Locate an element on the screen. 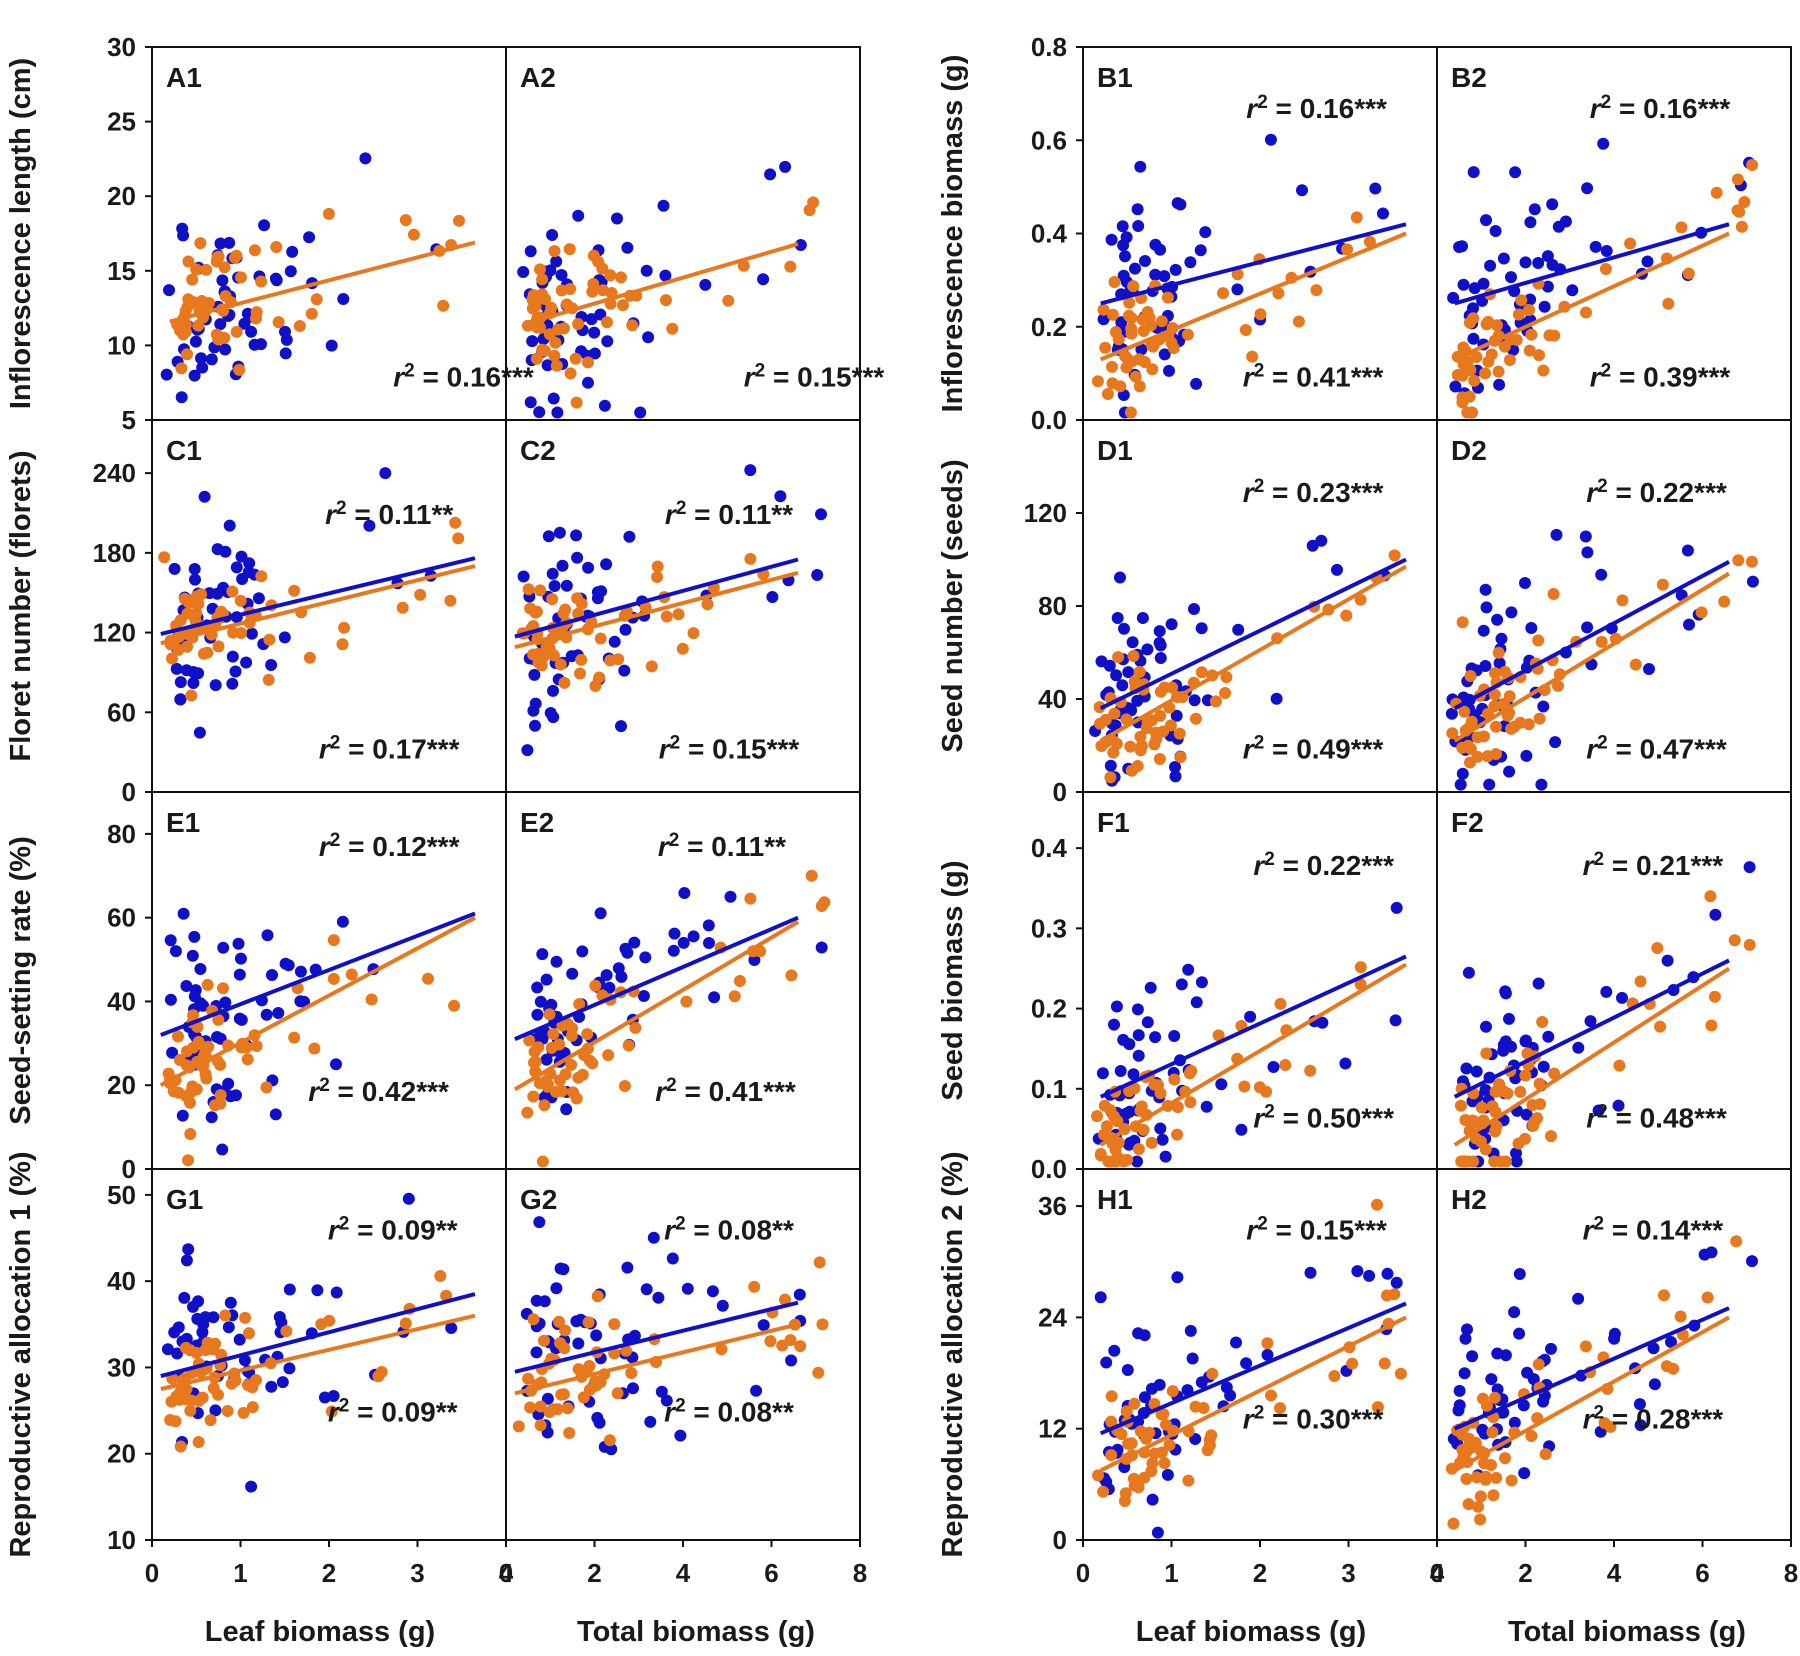  r2-orange: r2 = 0.08** is located at coordinates (729, 1411).